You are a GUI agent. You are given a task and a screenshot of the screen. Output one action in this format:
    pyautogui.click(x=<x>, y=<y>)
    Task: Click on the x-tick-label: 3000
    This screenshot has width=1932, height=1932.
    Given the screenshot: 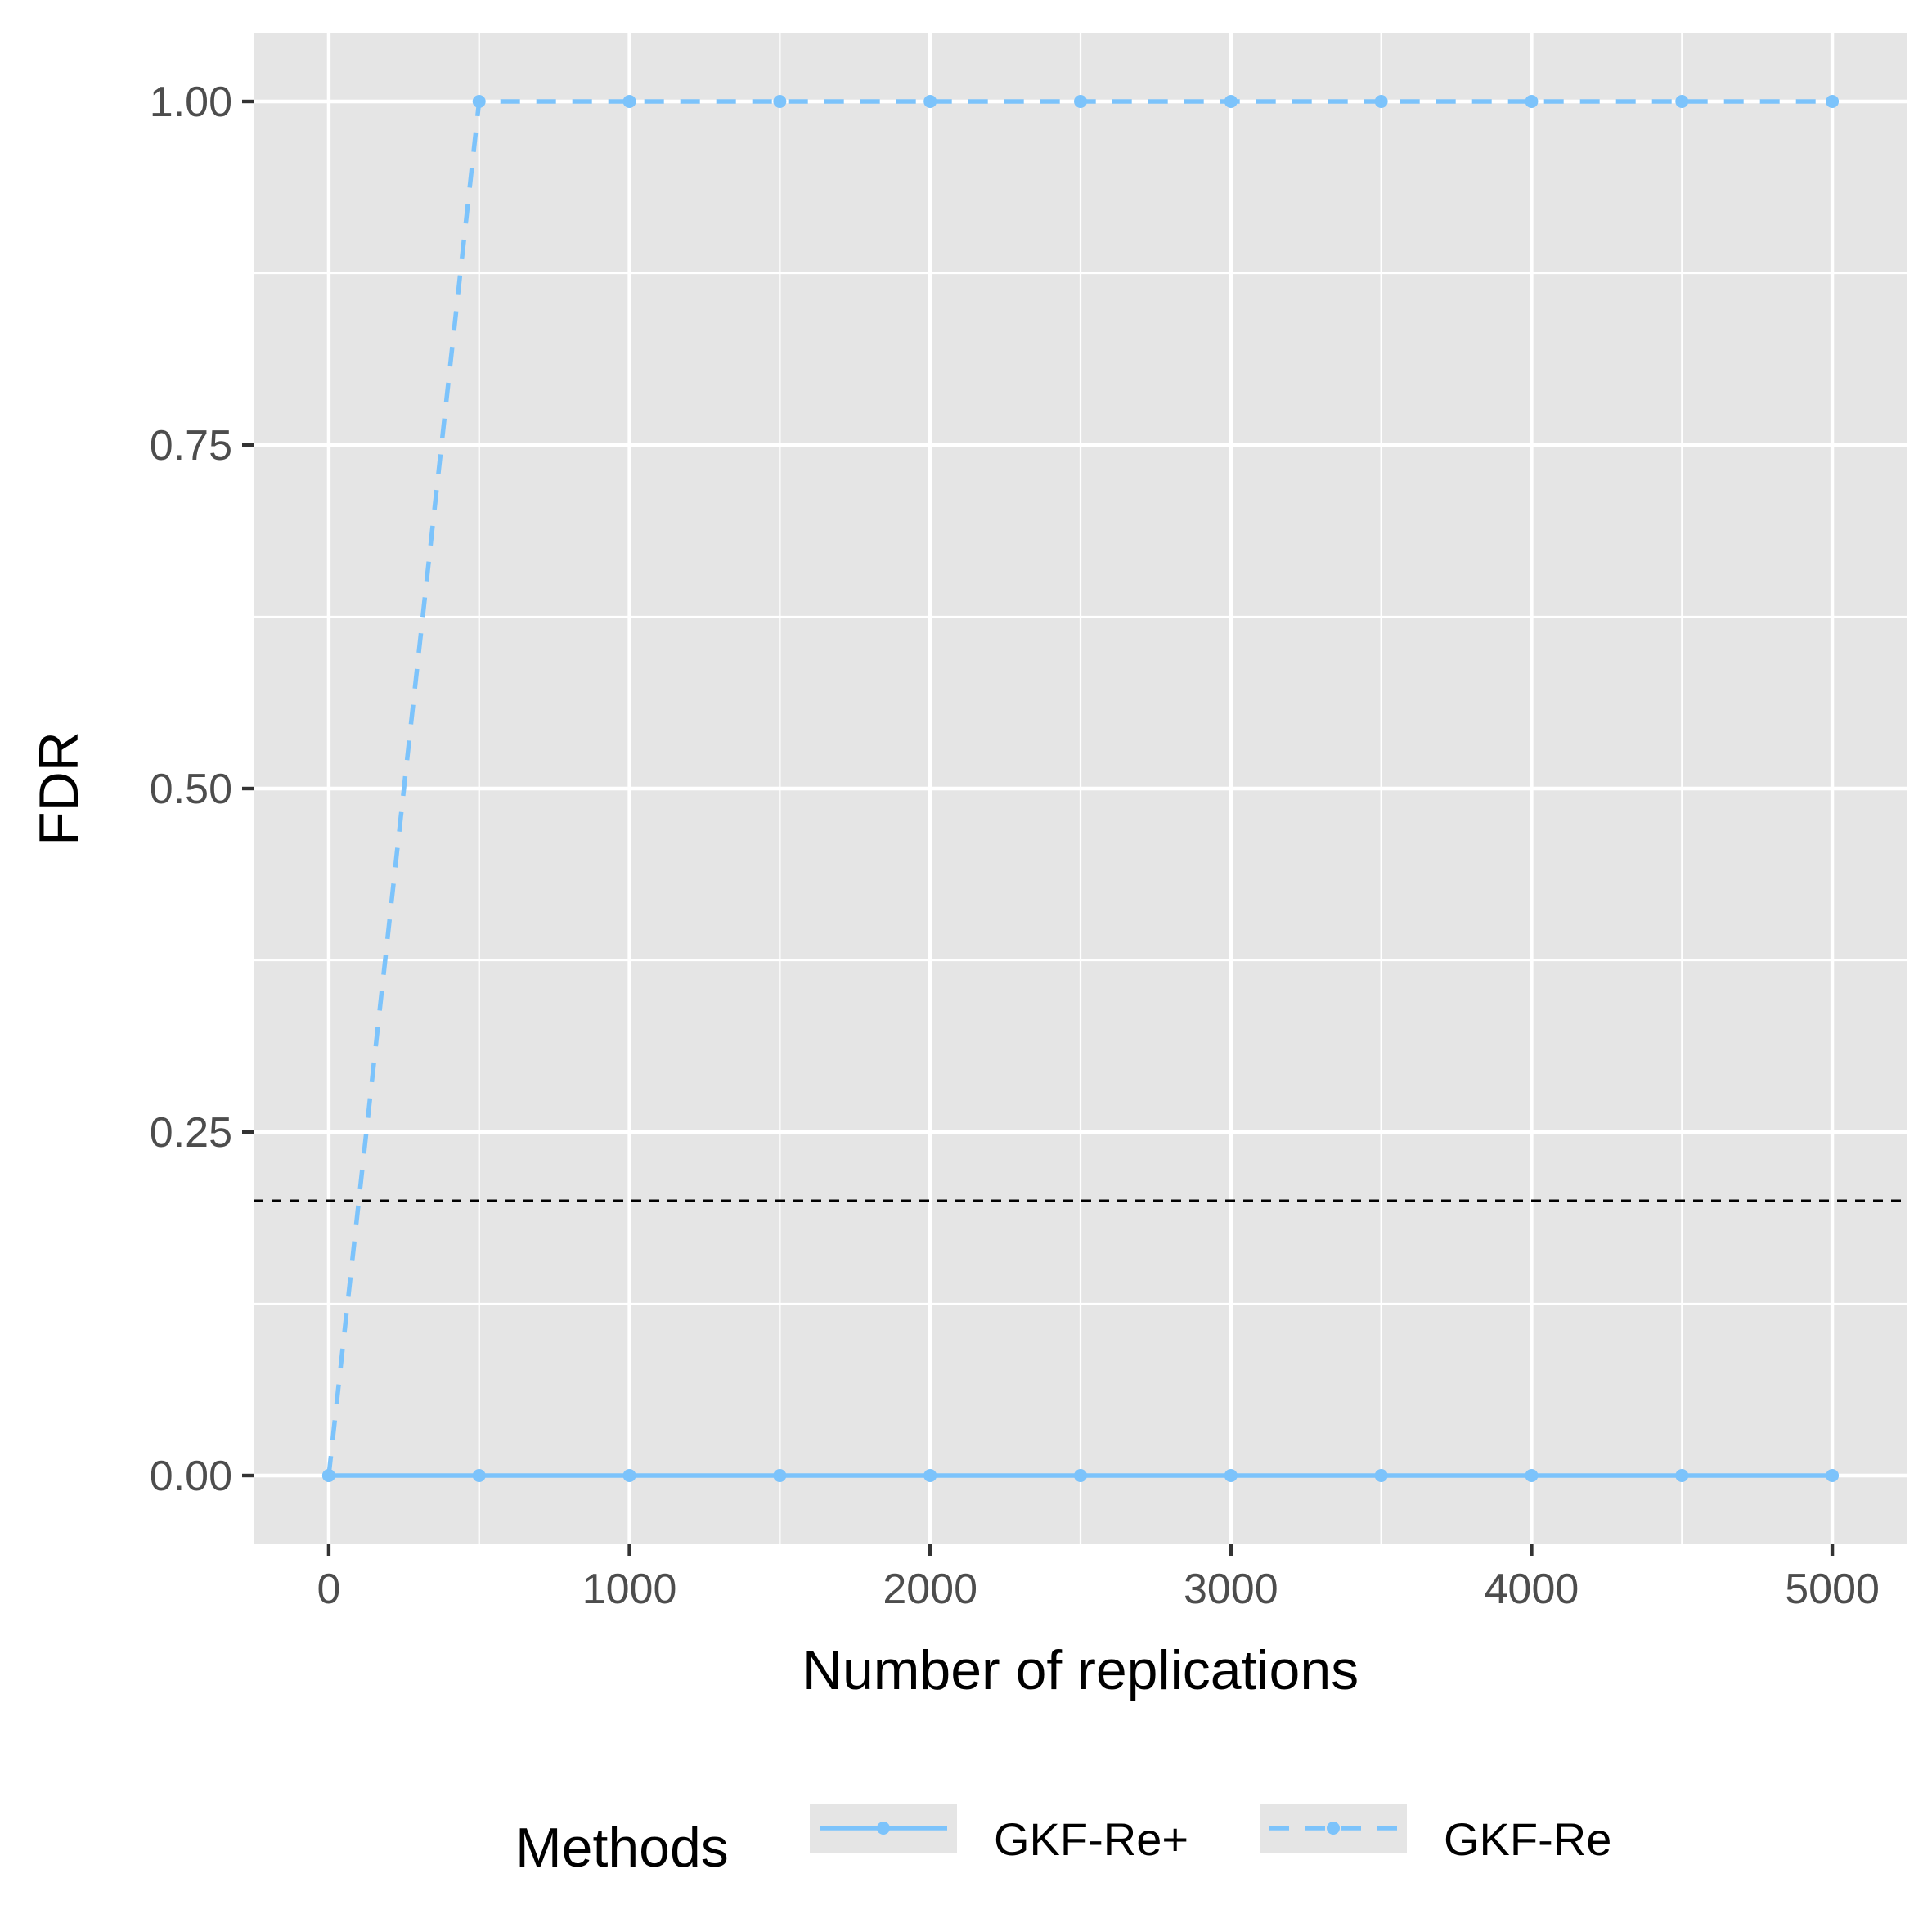 What is the action you would take?
    pyautogui.click(x=1231, y=1589)
    